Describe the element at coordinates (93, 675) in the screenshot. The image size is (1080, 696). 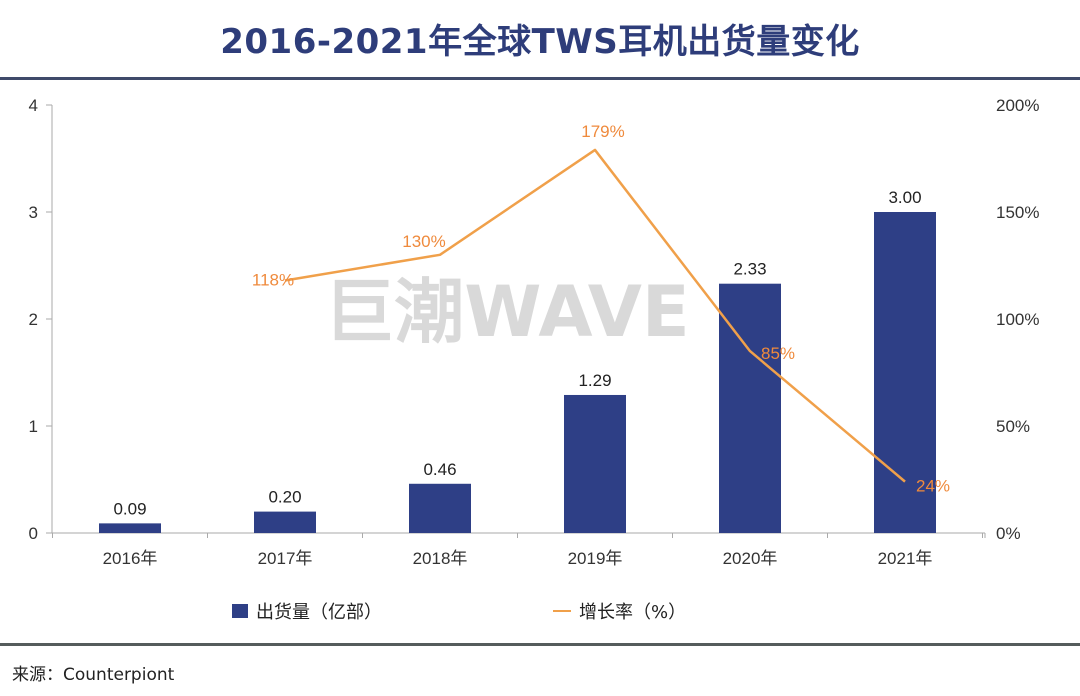
I see `source-note: 来源：Counterpiont` at that location.